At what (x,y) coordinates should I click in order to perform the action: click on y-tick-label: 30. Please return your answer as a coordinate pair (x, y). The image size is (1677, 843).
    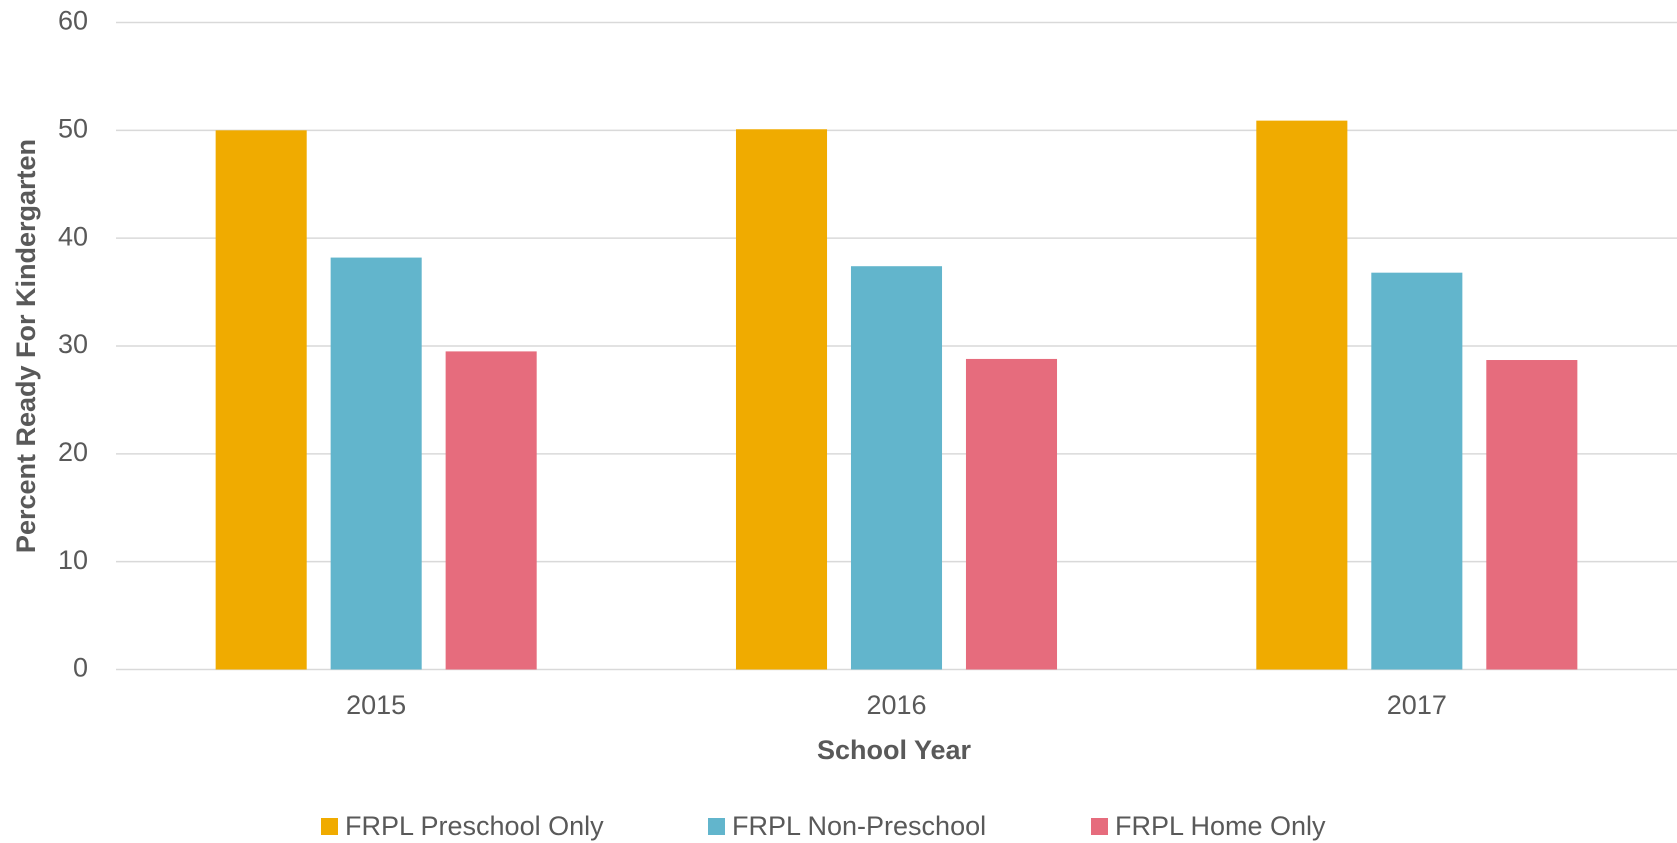
    Looking at the image, I should click on (73, 344).